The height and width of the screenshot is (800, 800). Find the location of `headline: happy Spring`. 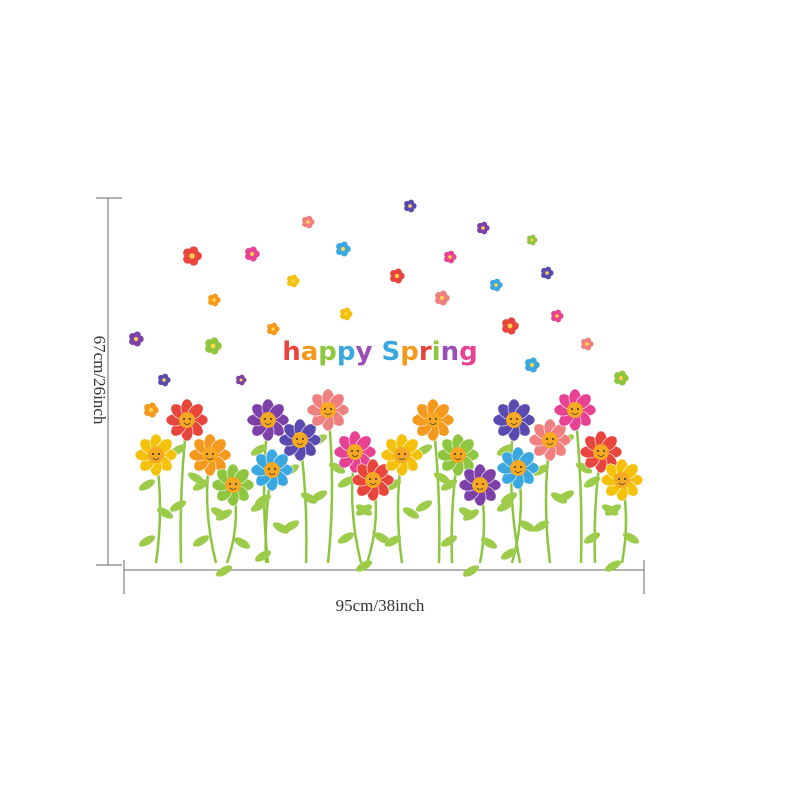

headline: happy Spring is located at coordinates (380, 352).